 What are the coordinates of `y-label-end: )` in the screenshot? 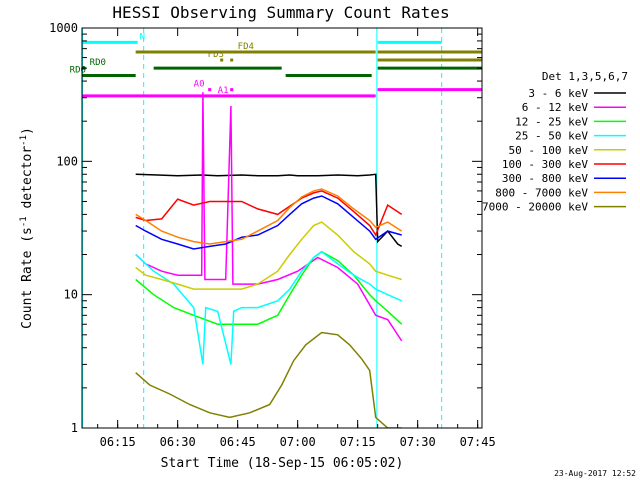 It's located at (27, 131).